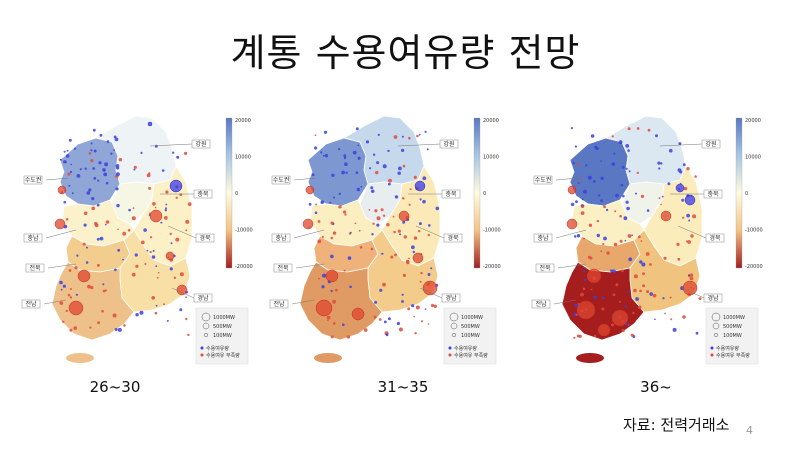  What do you see at coordinates (746, 194) in the screenshot?
I see `colorbar-tick-label: 0` at bounding box center [746, 194].